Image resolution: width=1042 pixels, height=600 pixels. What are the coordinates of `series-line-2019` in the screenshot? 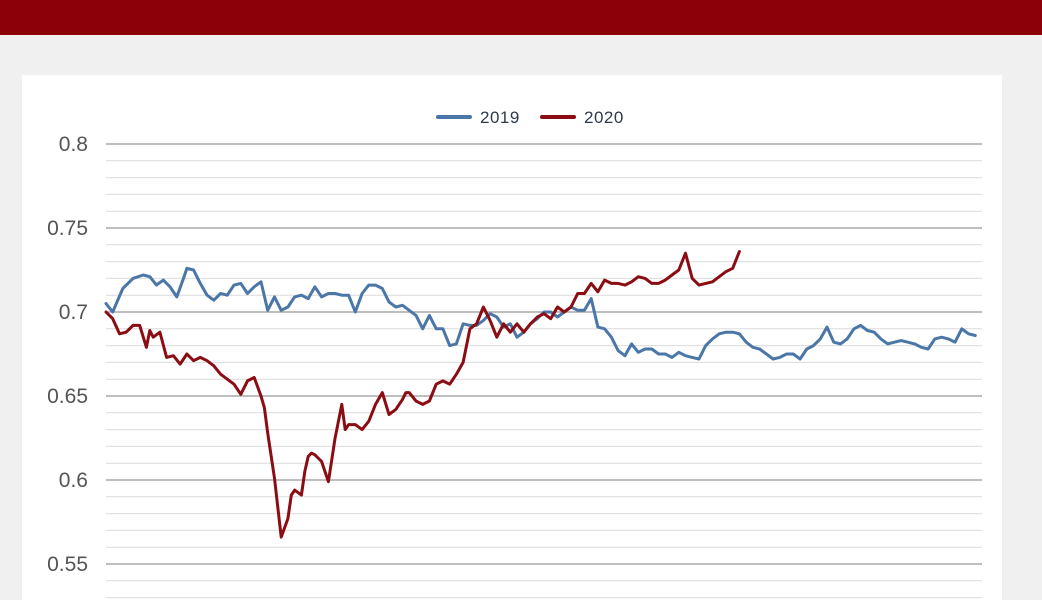 It's located at (540, 313).